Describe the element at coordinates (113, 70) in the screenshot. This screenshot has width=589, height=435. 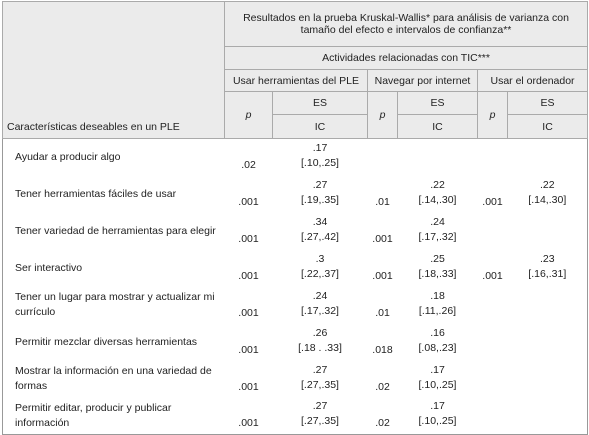
I see `row-header: Características deseables en un PLE` at that location.